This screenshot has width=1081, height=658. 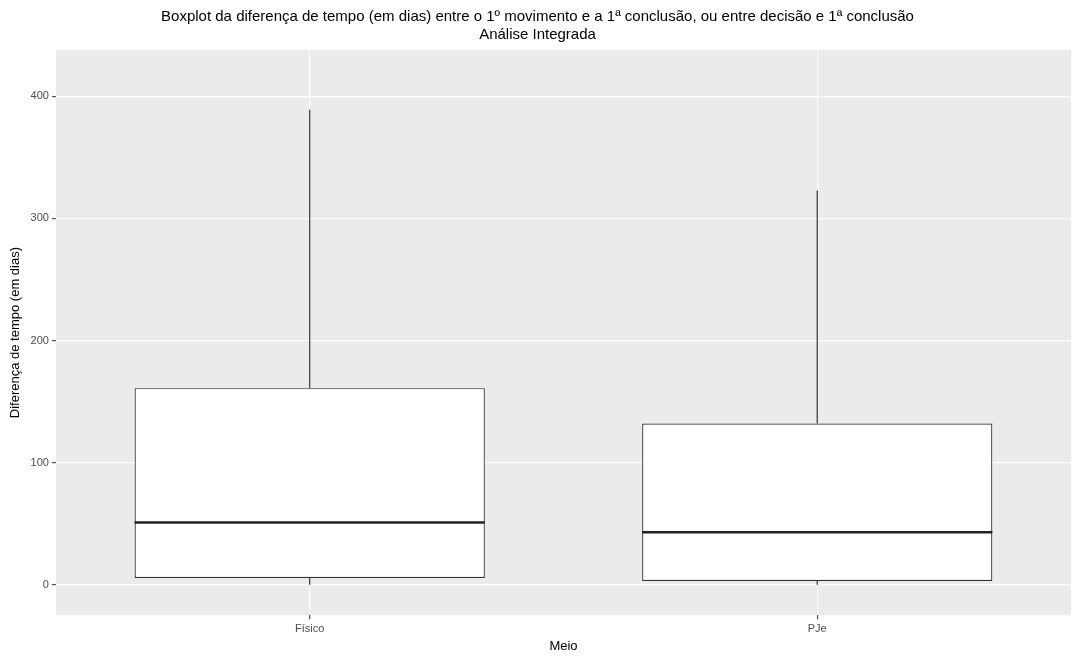 What do you see at coordinates (537, 16) in the screenshot?
I see `chart-title: Boxplot da diferença de tempo (em dias) entre o 1º movimento e a 1ª conclusão, ou entre decisão e 1ª conclusão` at bounding box center [537, 16].